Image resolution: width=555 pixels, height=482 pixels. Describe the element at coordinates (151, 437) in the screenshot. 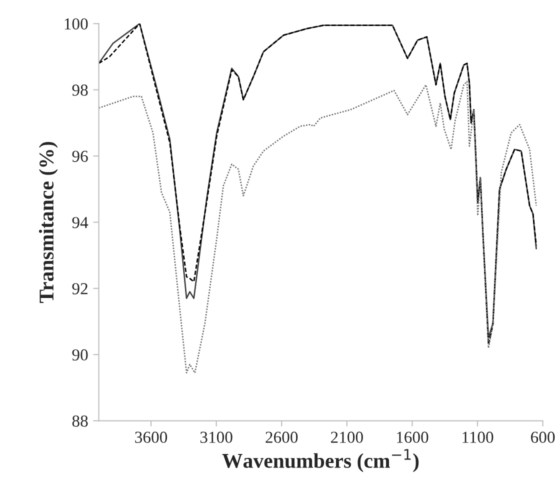

I see `x-tick-label: 3600` at that location.